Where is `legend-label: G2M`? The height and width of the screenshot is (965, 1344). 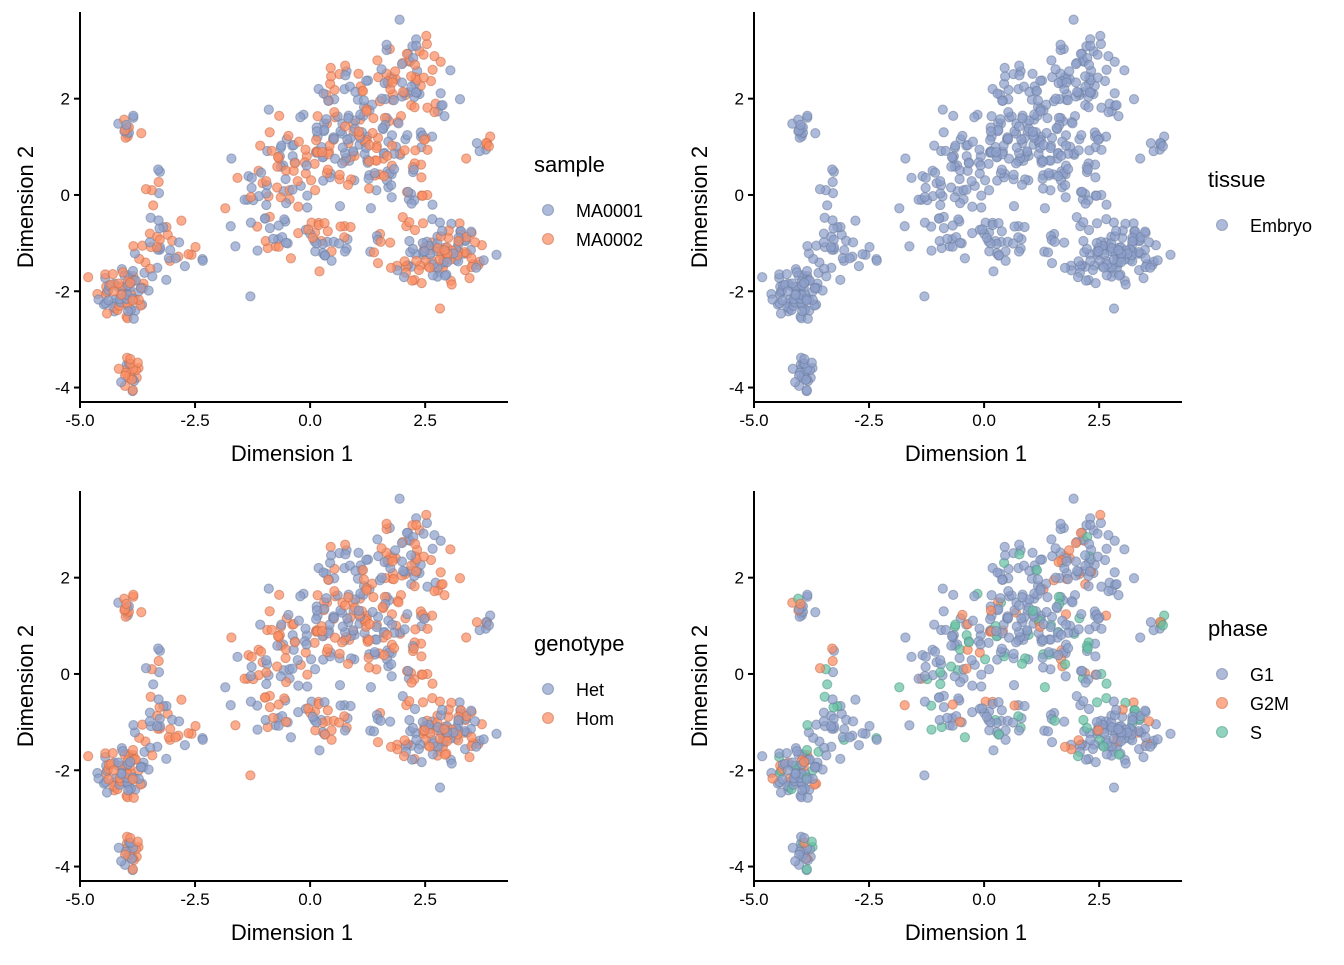 legend-label: G2M is located at coordinates (1269, 704).